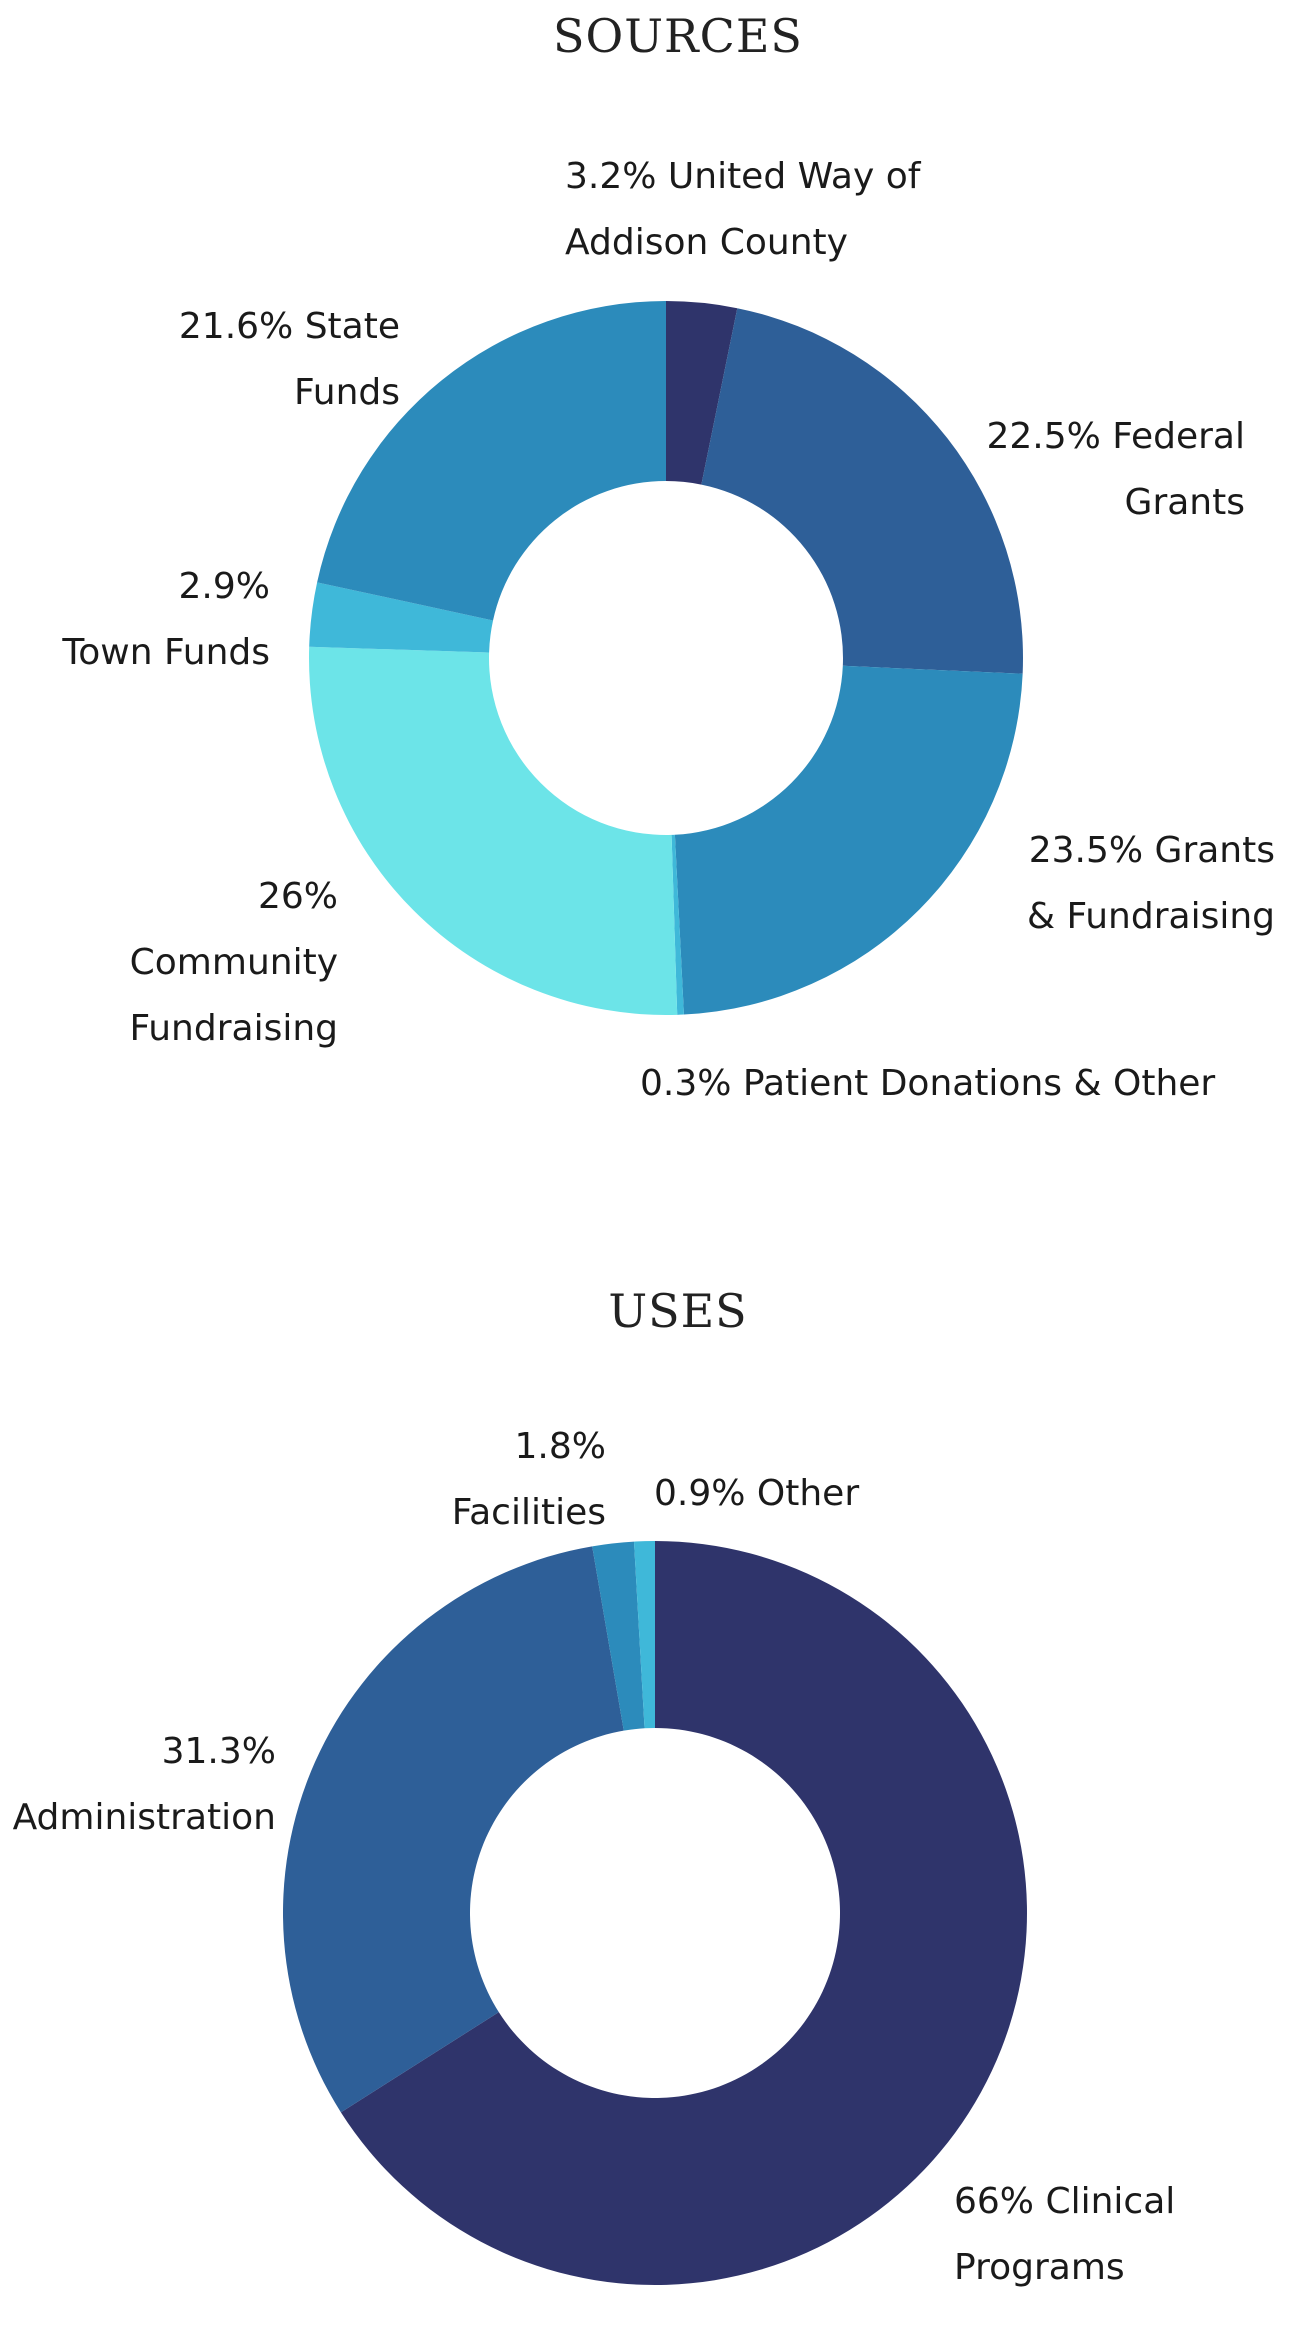  What do you see at coordinates (743, 176) in the screenshot?
I see `sources-slice-label-0-line-0: 3.2% United Way of` at bounding box center [743, 176].